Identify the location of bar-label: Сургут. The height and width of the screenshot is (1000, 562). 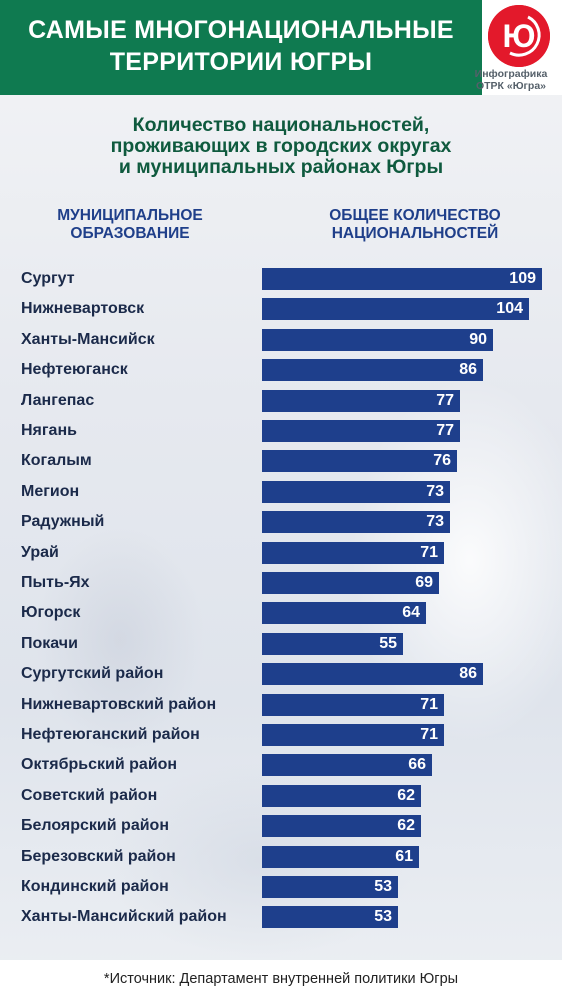
(48, 278).